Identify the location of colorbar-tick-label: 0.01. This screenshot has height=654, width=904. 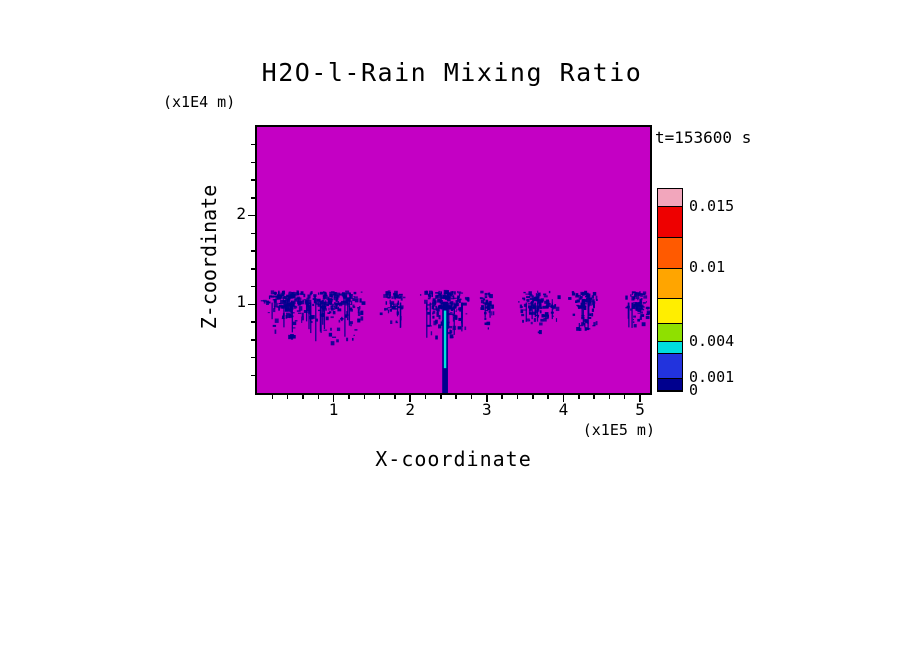
(707, 267).